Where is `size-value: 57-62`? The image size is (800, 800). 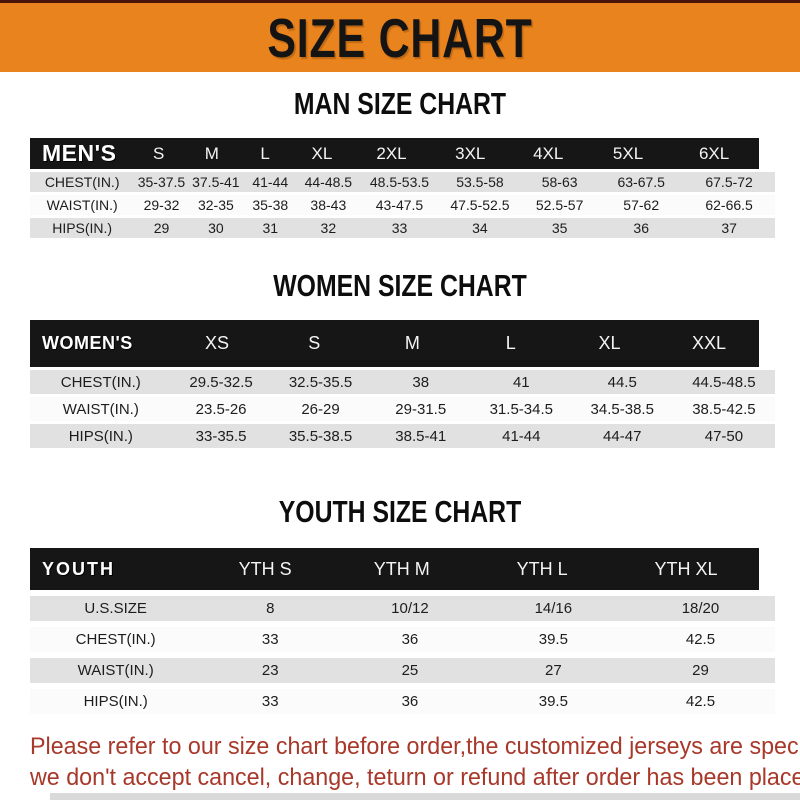 size-value: 57-62 is located at coordinates (641, 205).